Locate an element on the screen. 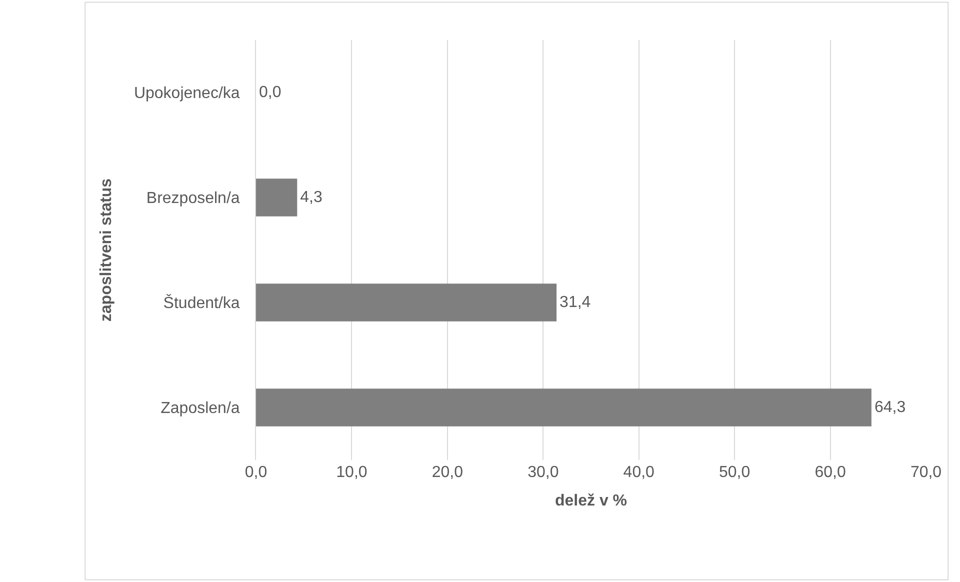 This screenshot has width=960, height=582. x-tick-label: 10,0 is located at coordinates (352, 472).